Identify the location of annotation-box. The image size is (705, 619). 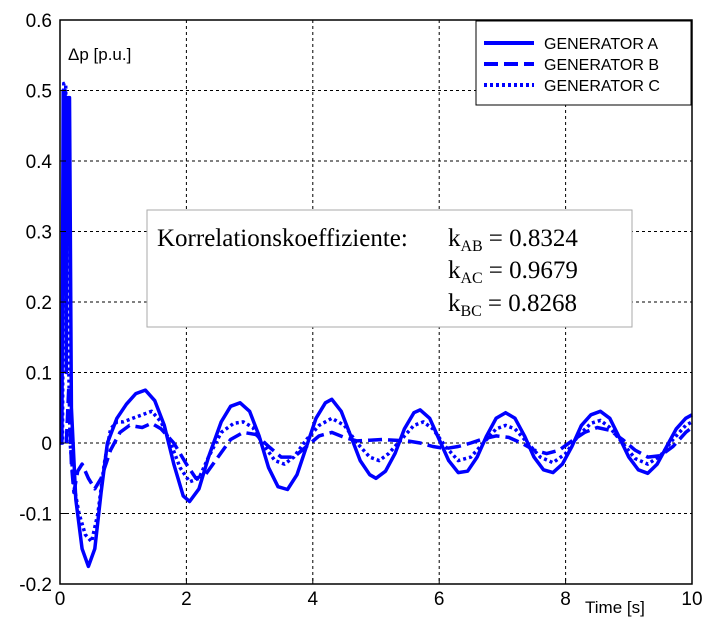
(389, 268).